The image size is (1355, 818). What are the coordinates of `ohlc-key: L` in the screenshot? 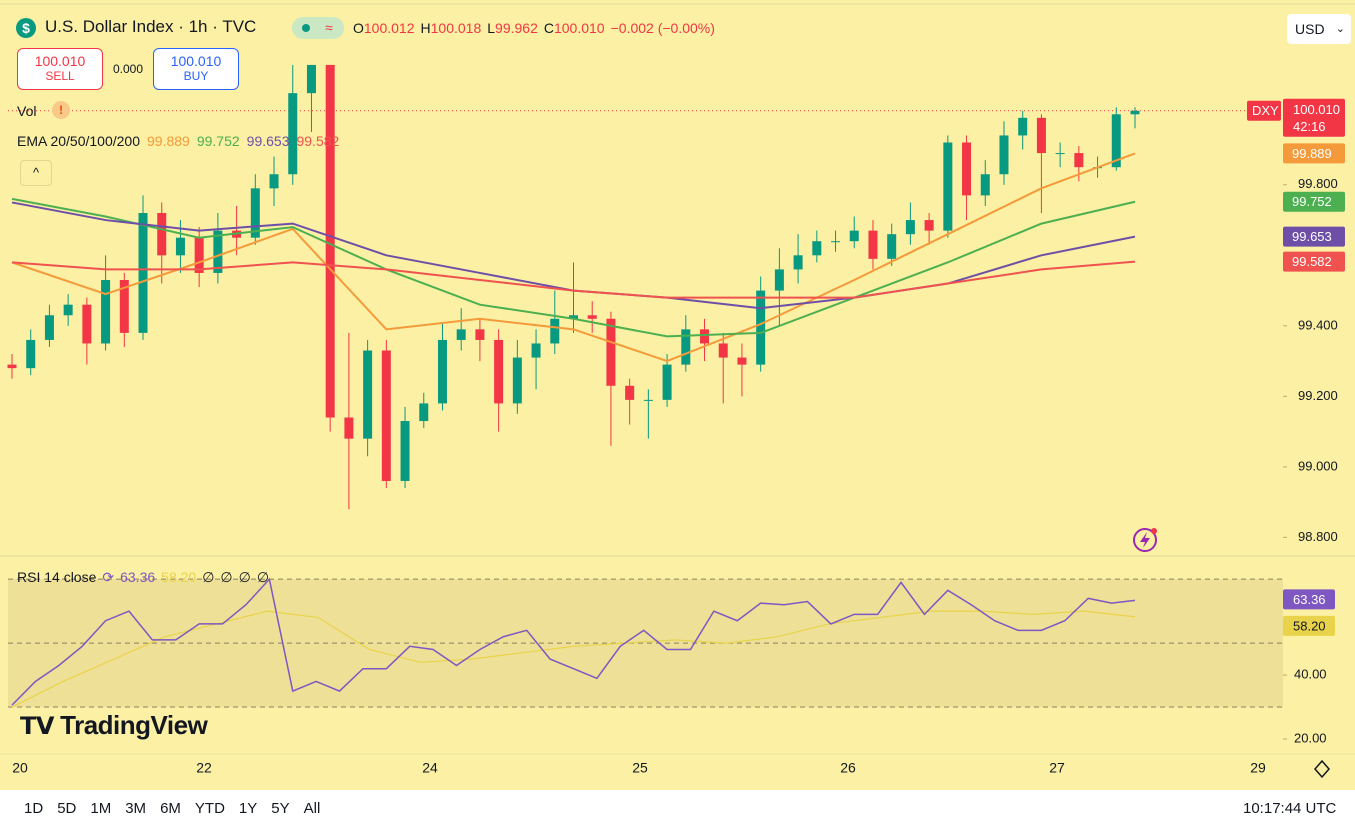 It's located at (491, 28).